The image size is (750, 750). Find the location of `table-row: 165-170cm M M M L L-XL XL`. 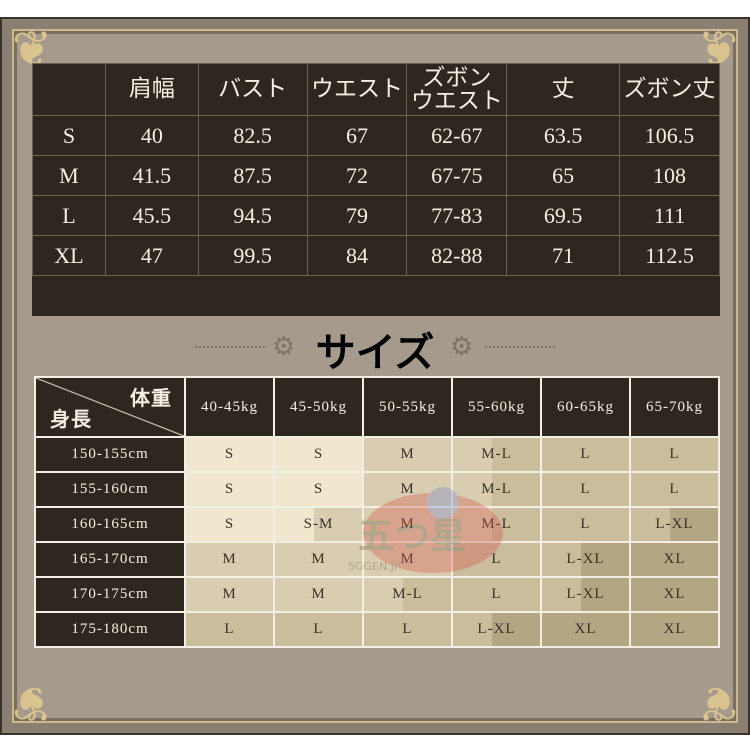

table-row: 165-170cm M M M L L-XL XL is located at coordinates (377, 559).